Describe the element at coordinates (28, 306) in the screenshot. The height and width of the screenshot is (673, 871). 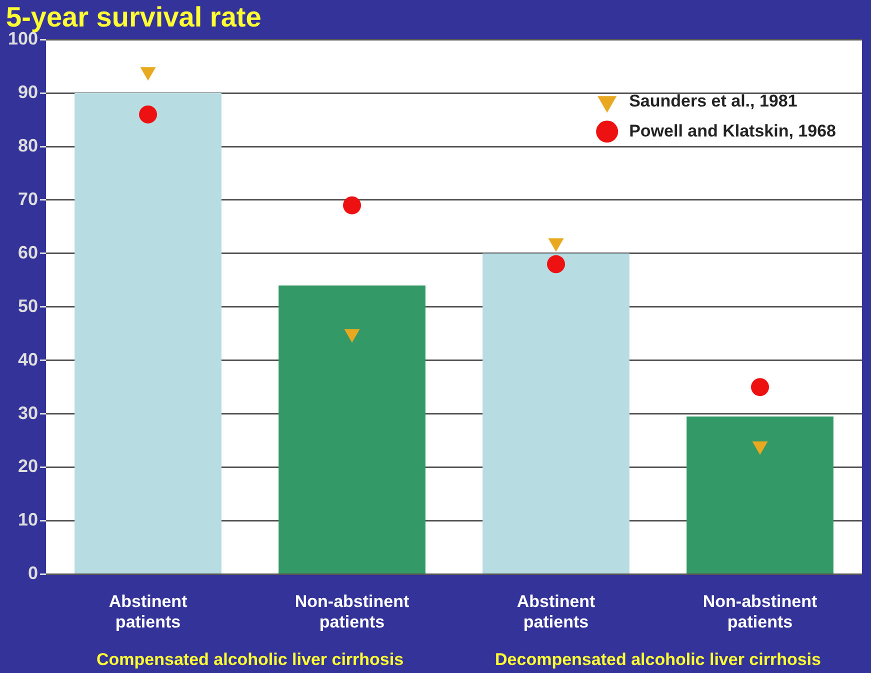
I see `y-tick-label: 50` at that location.